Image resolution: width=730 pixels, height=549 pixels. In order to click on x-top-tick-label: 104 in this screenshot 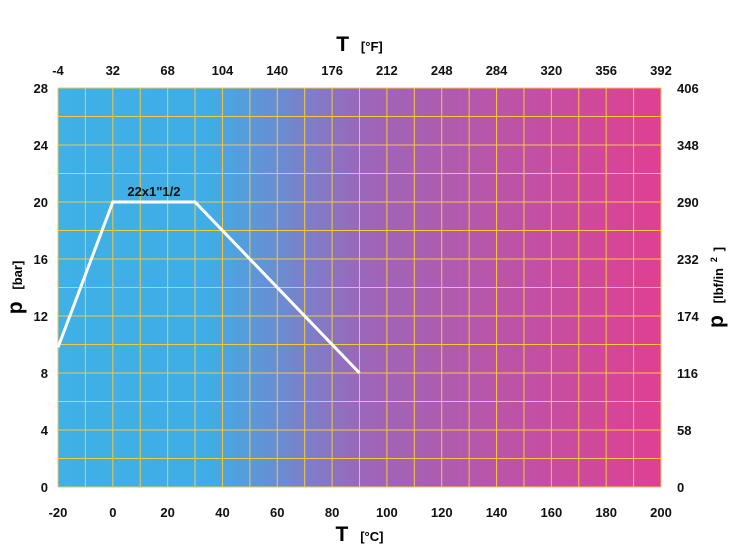, I will do `click(223, 70)`.